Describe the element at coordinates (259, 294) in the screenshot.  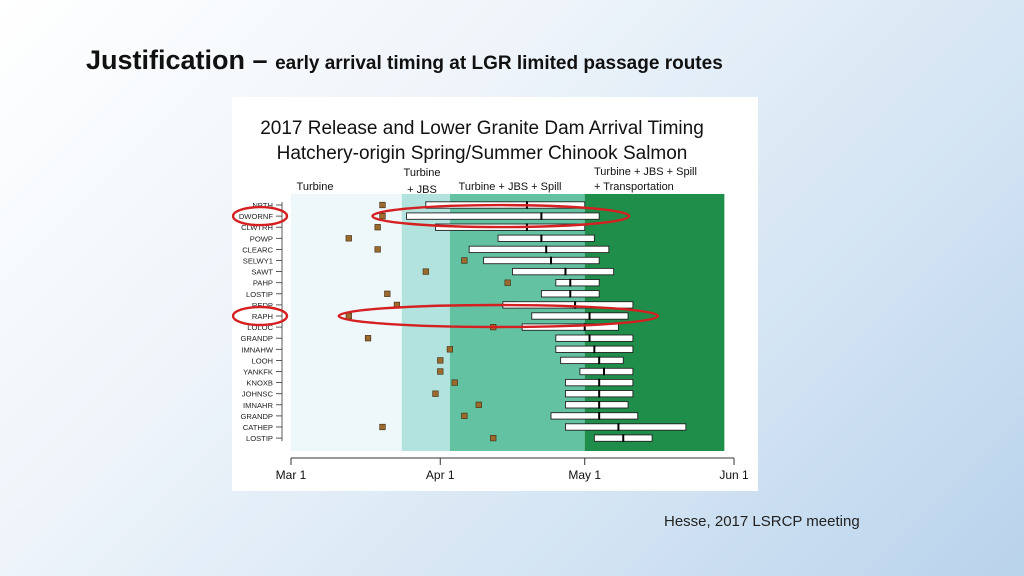
I see `group-label-8: LOSTIP` at that location.